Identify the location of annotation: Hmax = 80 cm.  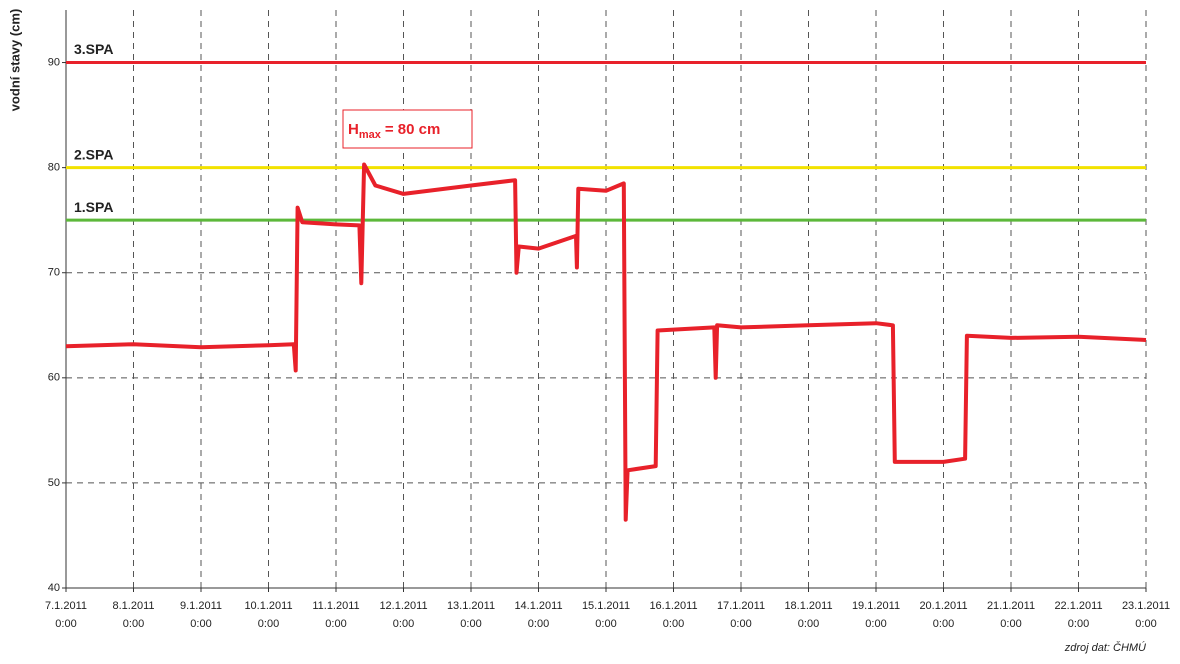
(394, 131).